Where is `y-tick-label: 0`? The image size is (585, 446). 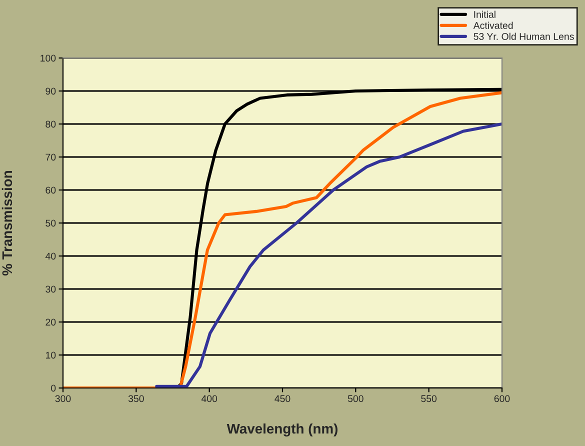
y-tick-label: 0 is located at coordinates (53, 388).